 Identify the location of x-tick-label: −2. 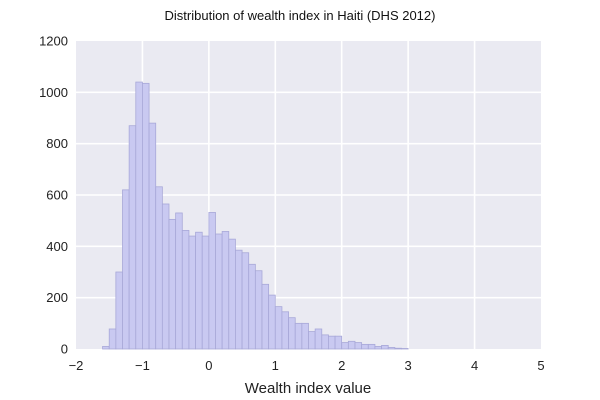
(76, 365).